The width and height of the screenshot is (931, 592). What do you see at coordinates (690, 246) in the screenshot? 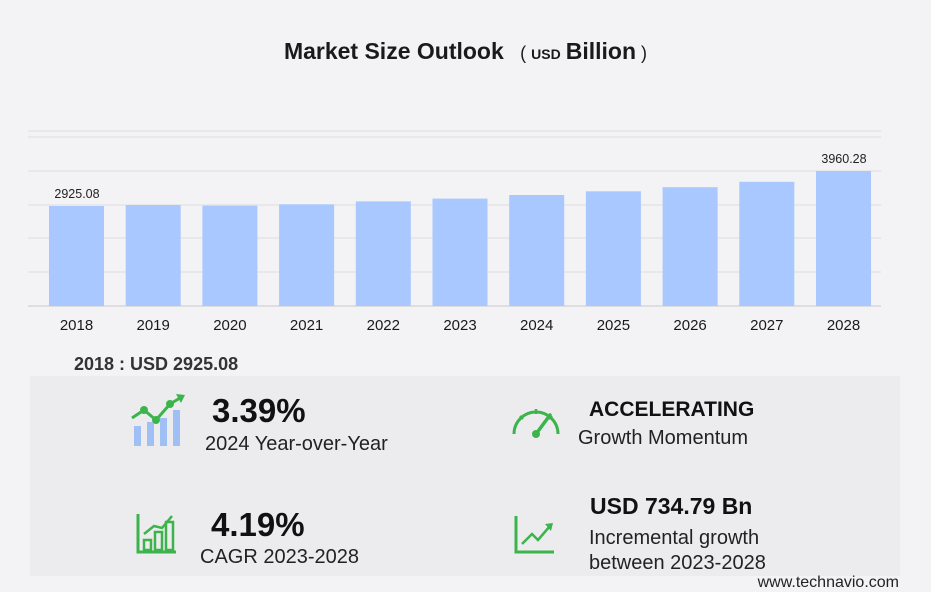
I see `bar-2026` at bounding box center [690, 246].